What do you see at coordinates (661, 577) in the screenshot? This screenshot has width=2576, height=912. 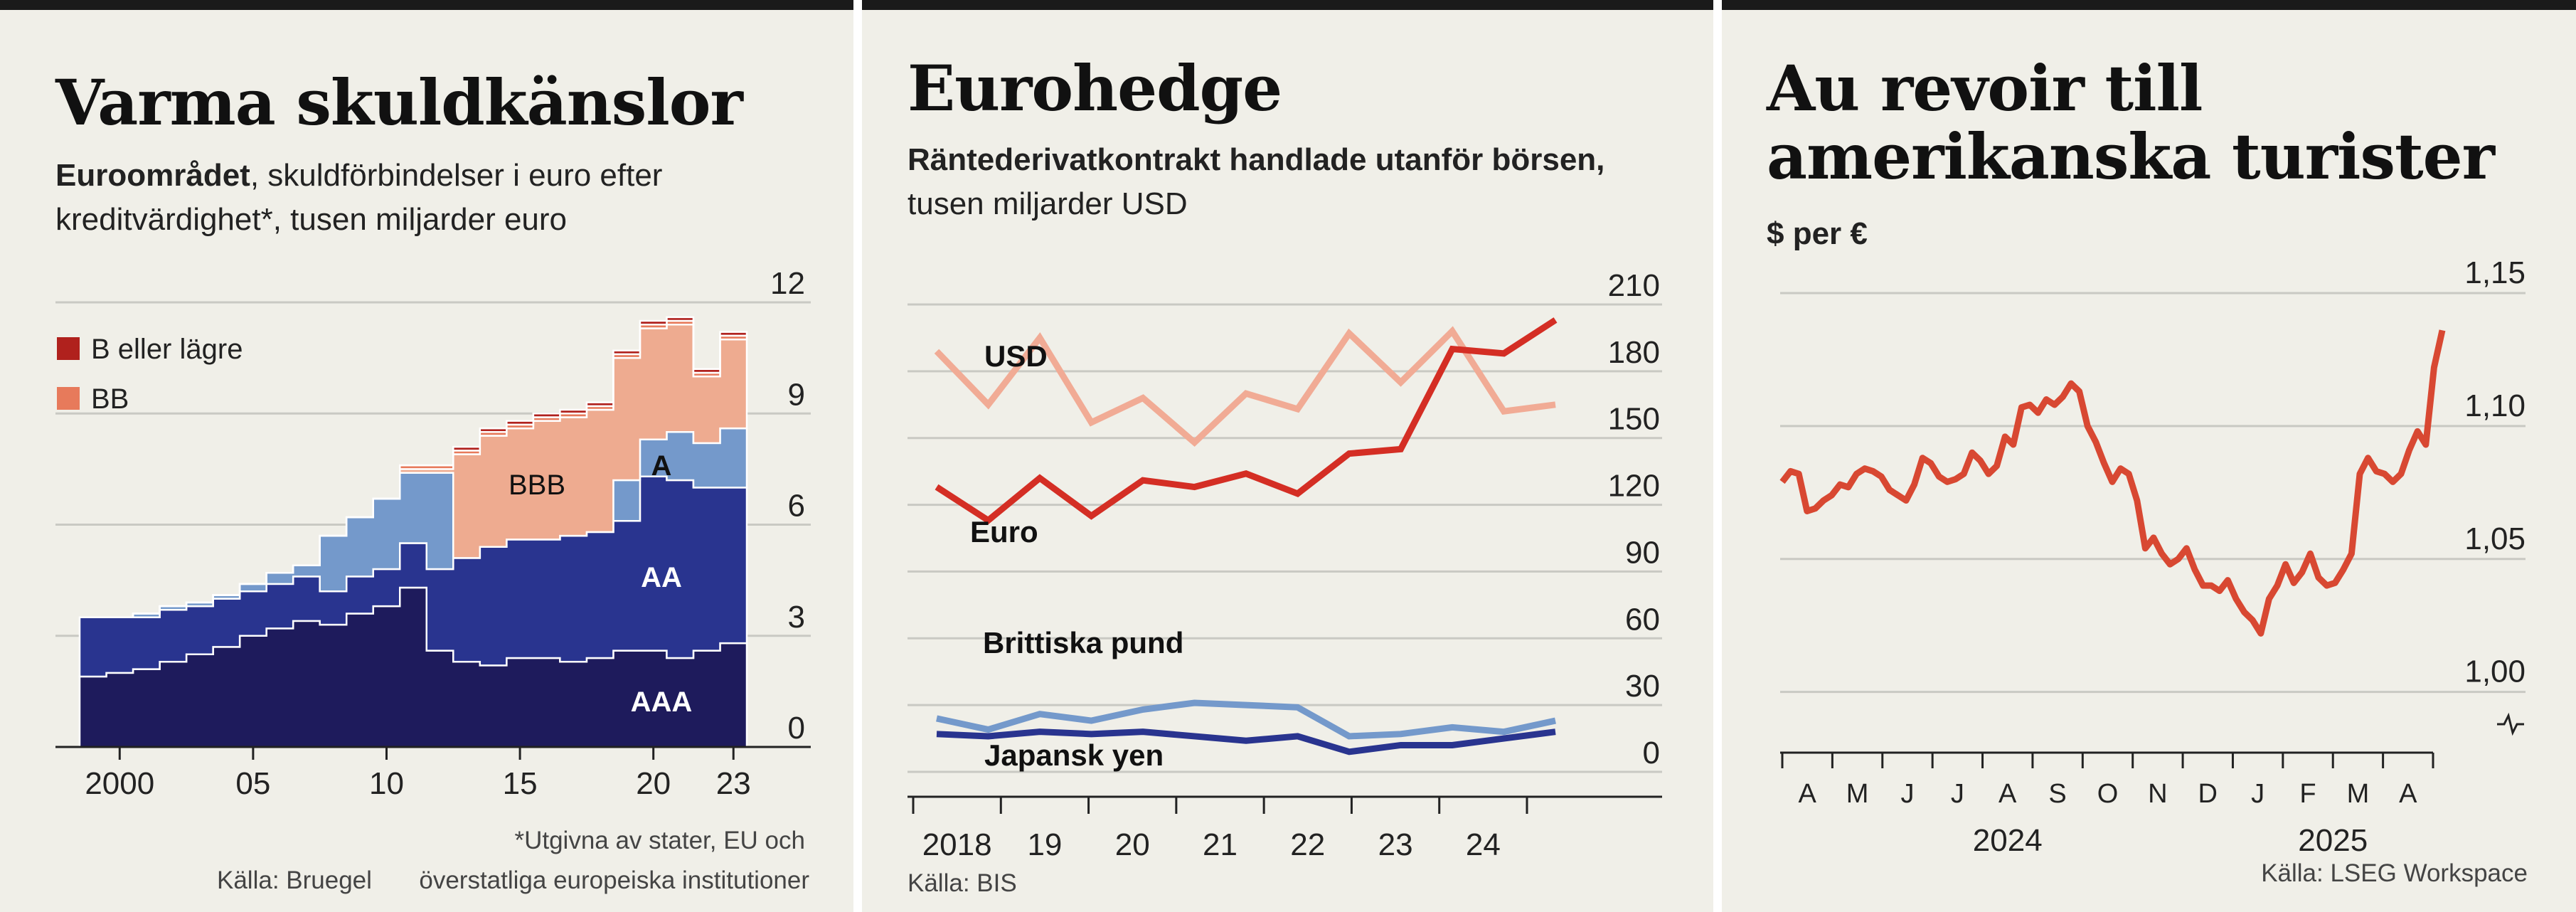 I see `area-label-aa: AA` at bounding box center [661, 577].